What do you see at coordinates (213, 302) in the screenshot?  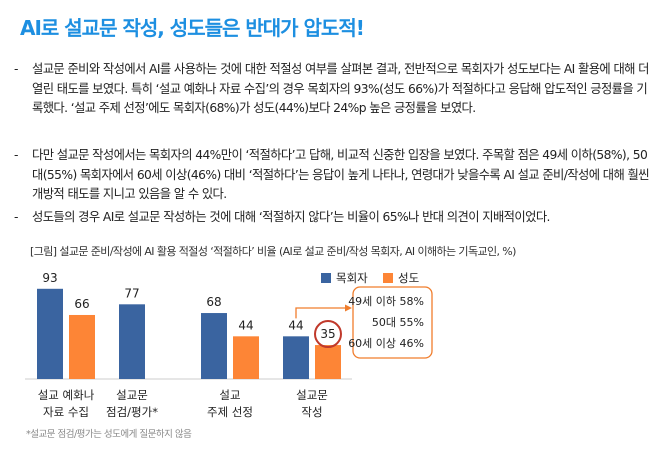 I see `data-label: 68` at bounding box center [213, 302].